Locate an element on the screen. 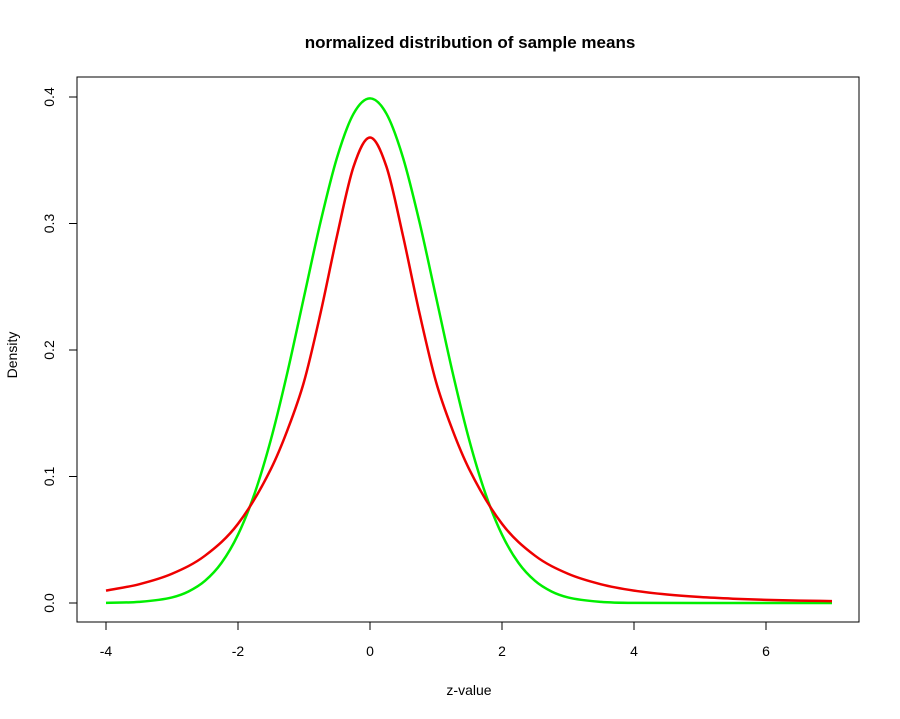  y-tick-label: 0.1 is located at coordinates (49, 477).